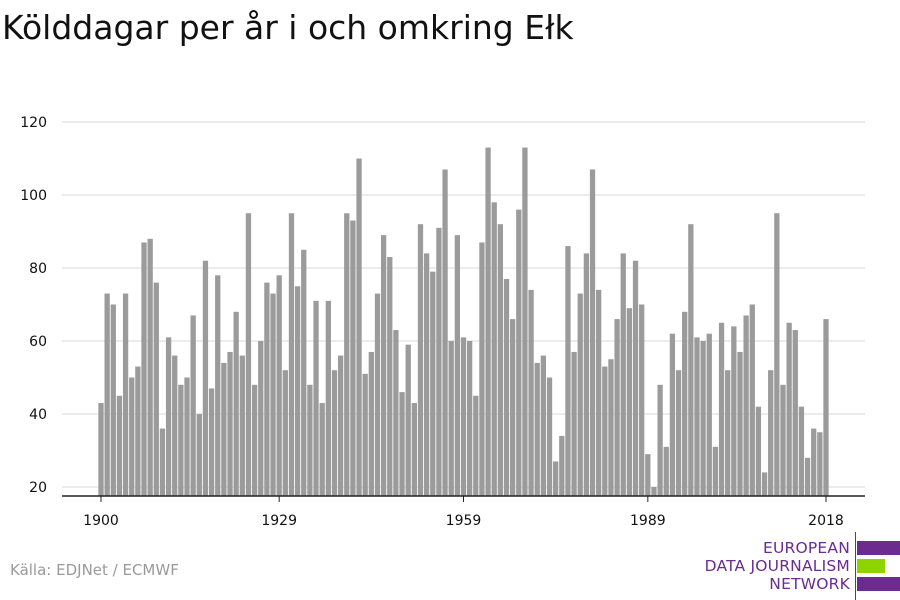 This screenshot has width=900, height=600. Describe the element at coordinates (648, 521) in the screenshot. I see `x-tick-label: 1989` at that location.